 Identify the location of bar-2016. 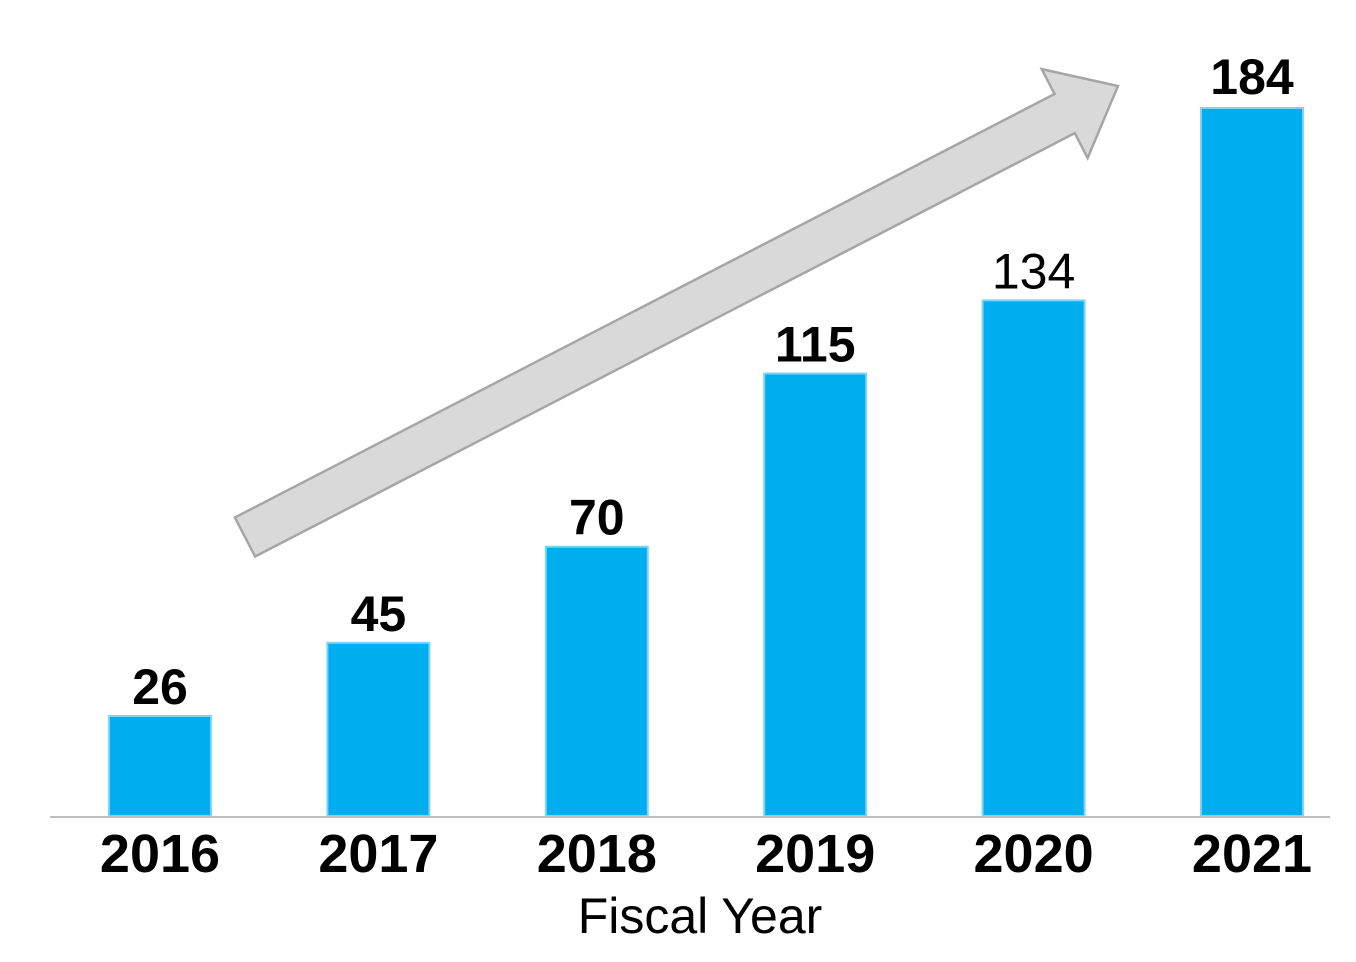
(160, 766).